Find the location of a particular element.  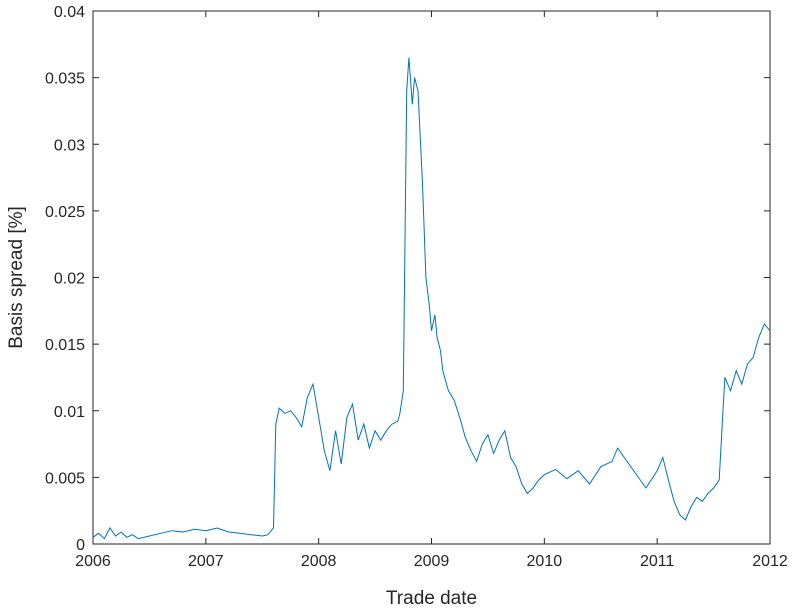

y-tick-label: 0.02 is located at coordinates (69, 279).